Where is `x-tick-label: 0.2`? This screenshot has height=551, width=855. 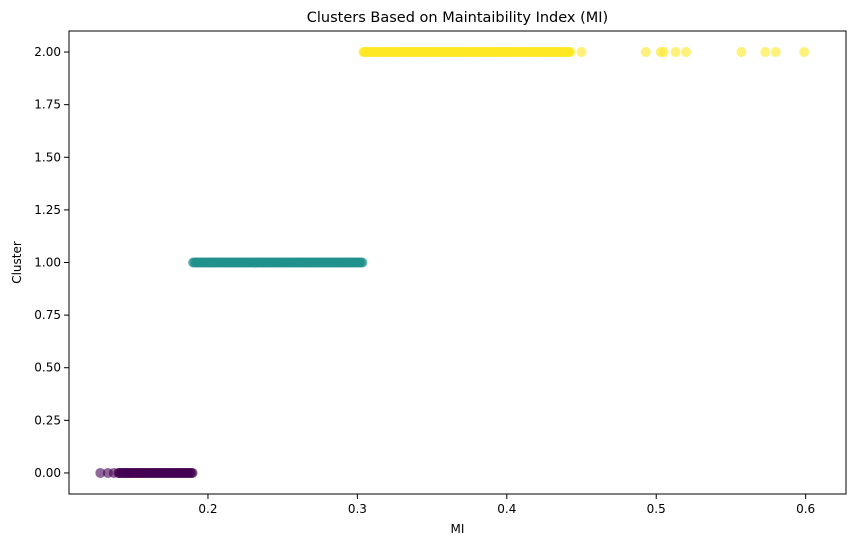
x-tick-label: 0.2 is located at coordinates (207, 509).